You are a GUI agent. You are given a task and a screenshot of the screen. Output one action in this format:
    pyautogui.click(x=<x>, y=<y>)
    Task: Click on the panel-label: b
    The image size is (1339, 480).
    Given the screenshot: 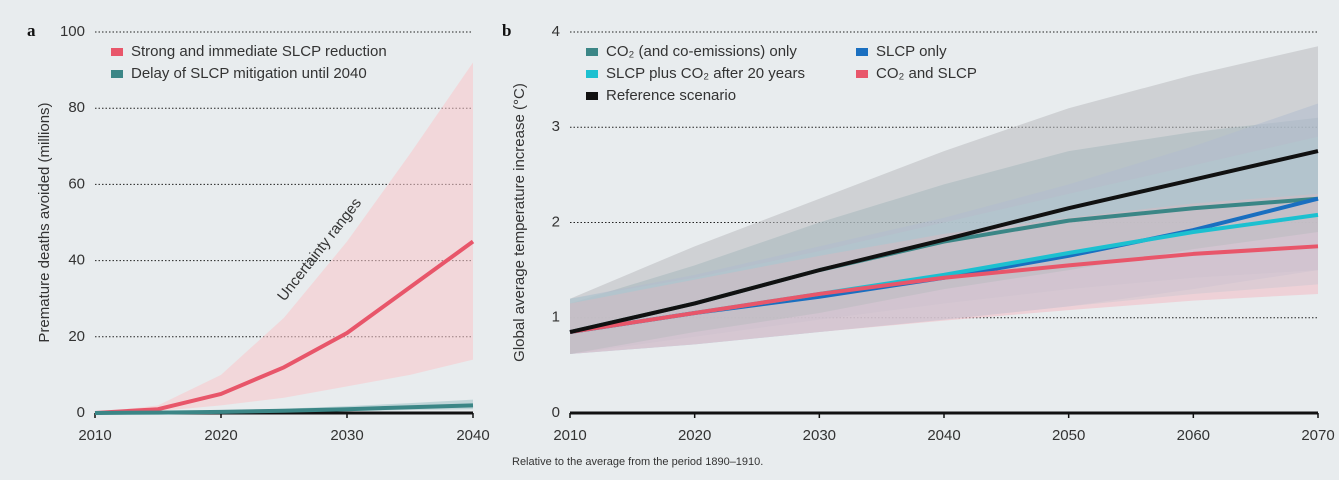 What is the action you would take?
    pyautogui.click(x=506, y=30)
    